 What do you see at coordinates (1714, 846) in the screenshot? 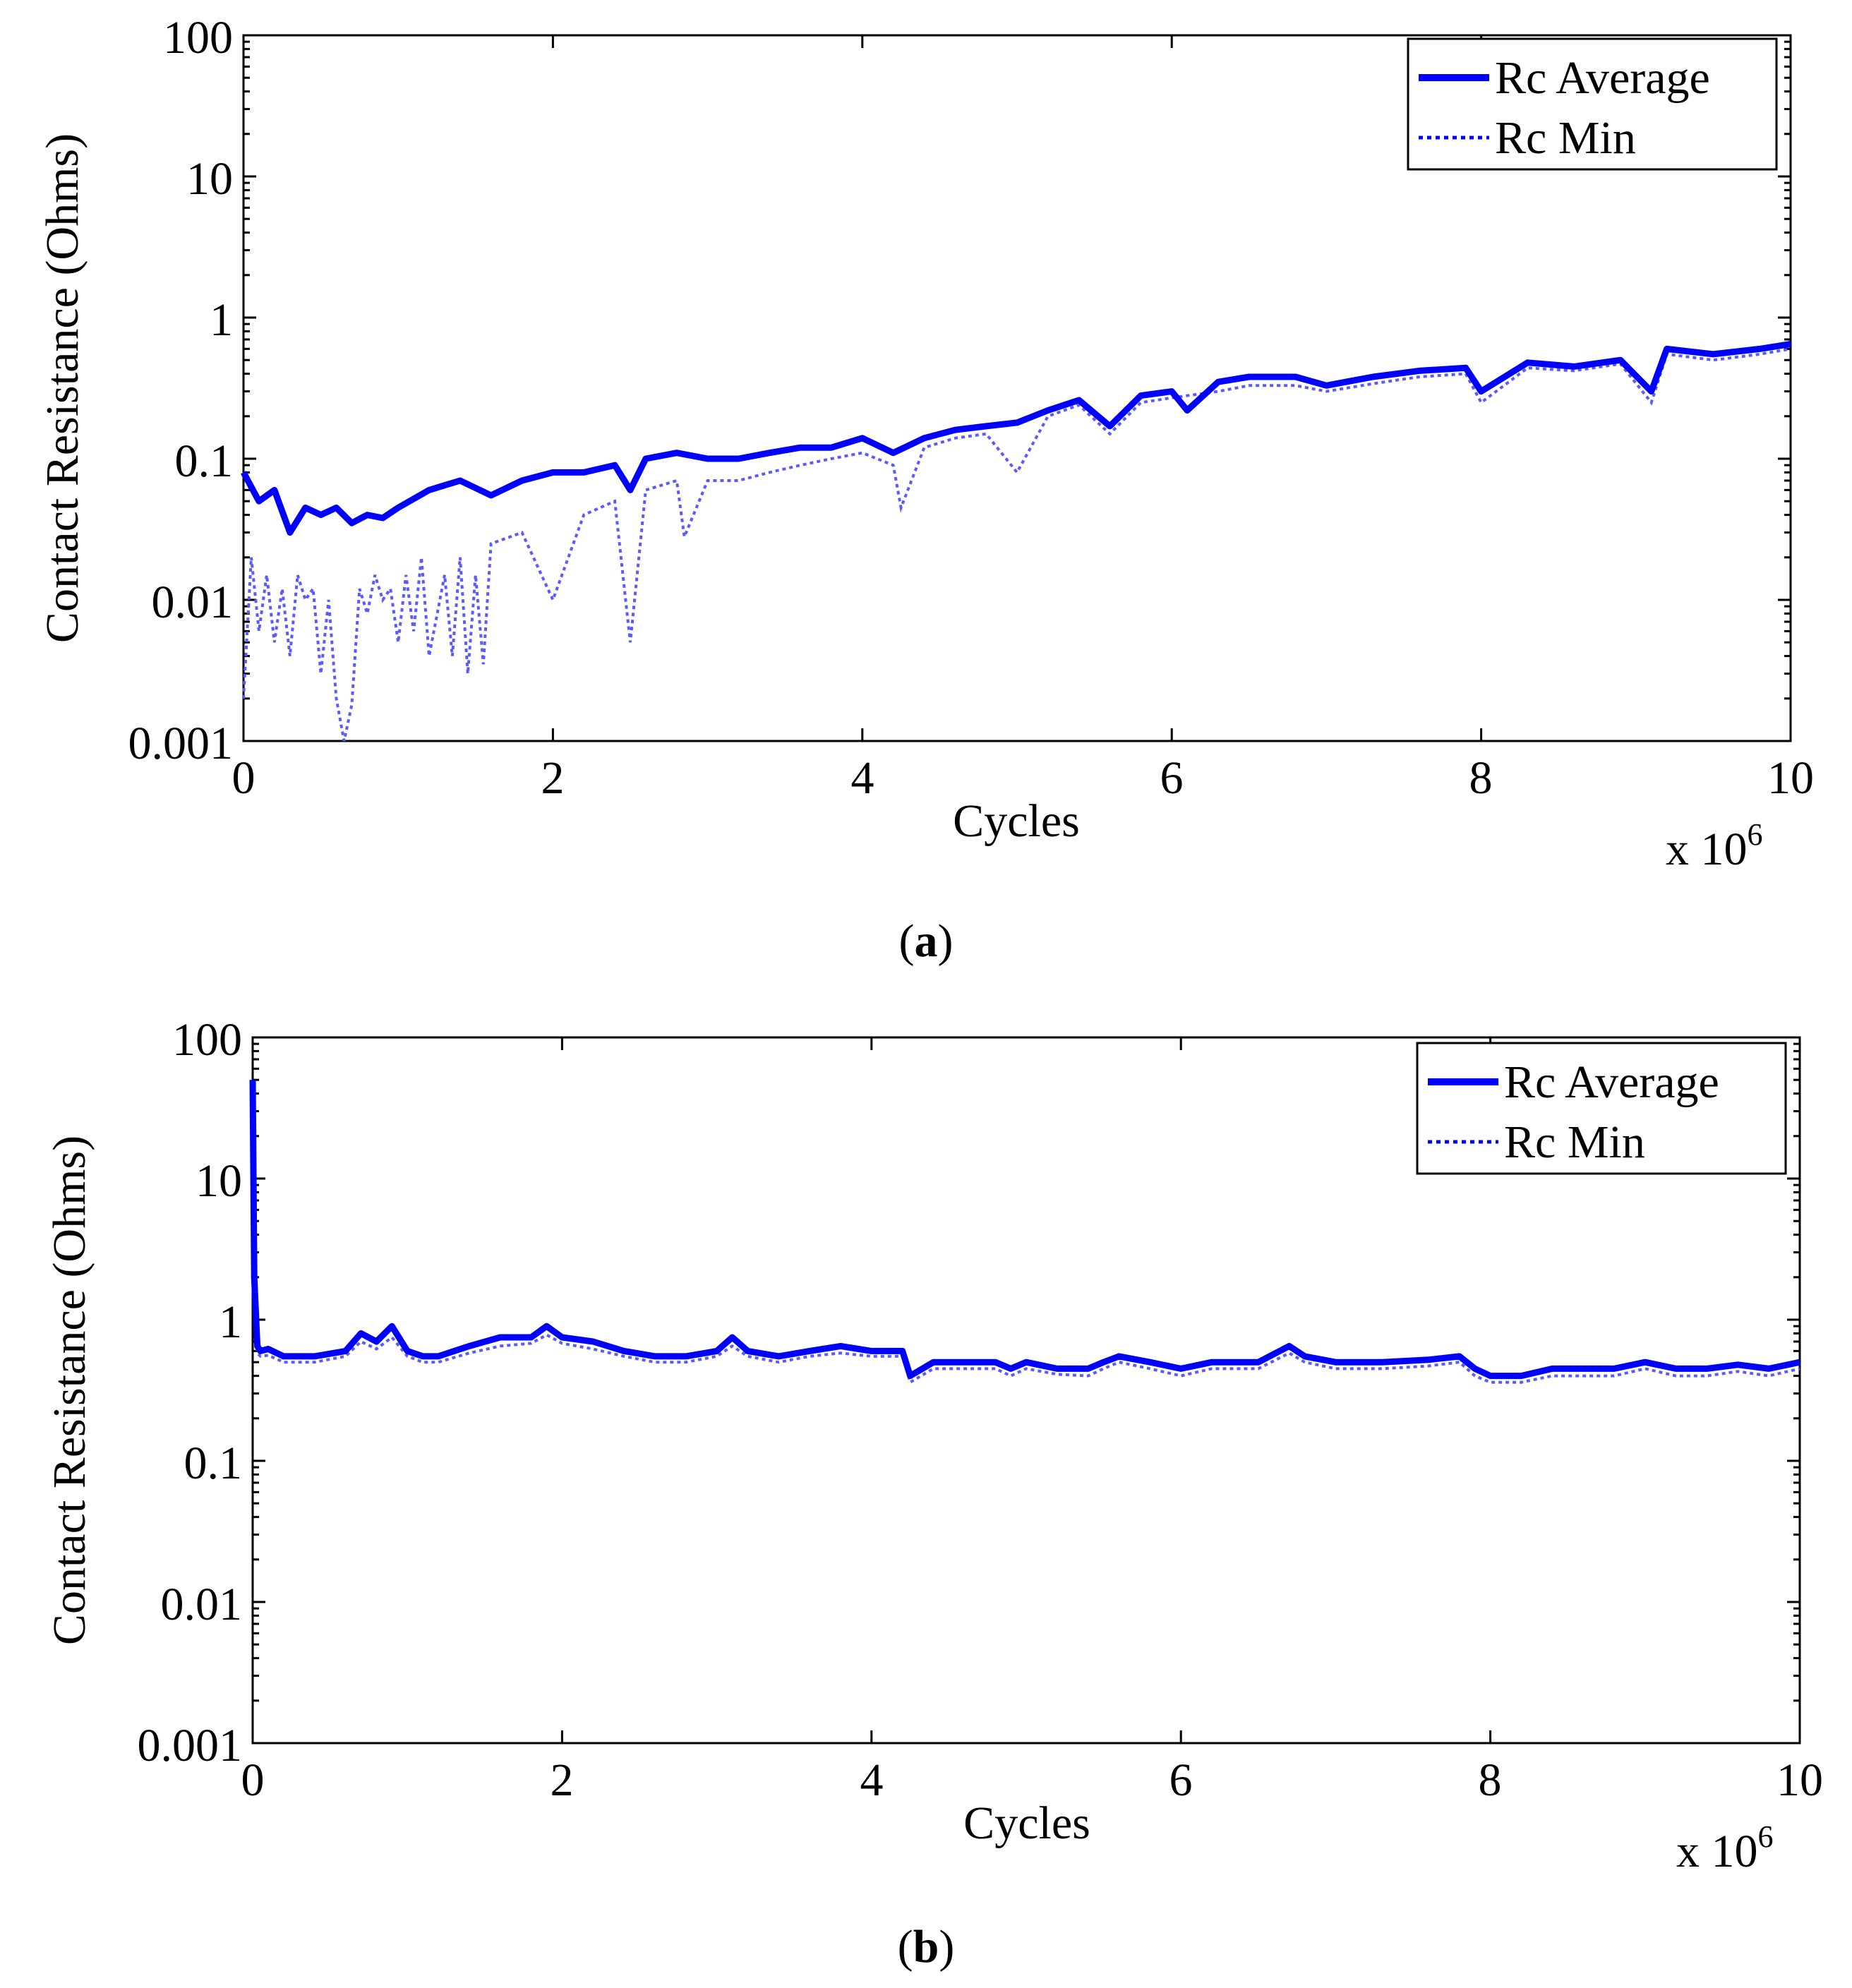
I see `chart-a-x-multiplier: x 106` at bounding box center [1714, 846].